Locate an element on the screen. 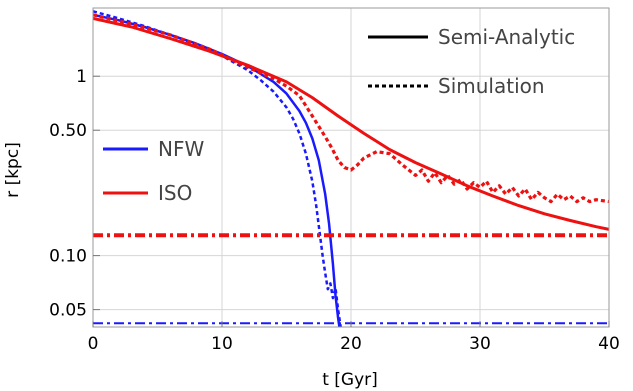  legend-label-iso: ISO is located at coordinates (175, 193).